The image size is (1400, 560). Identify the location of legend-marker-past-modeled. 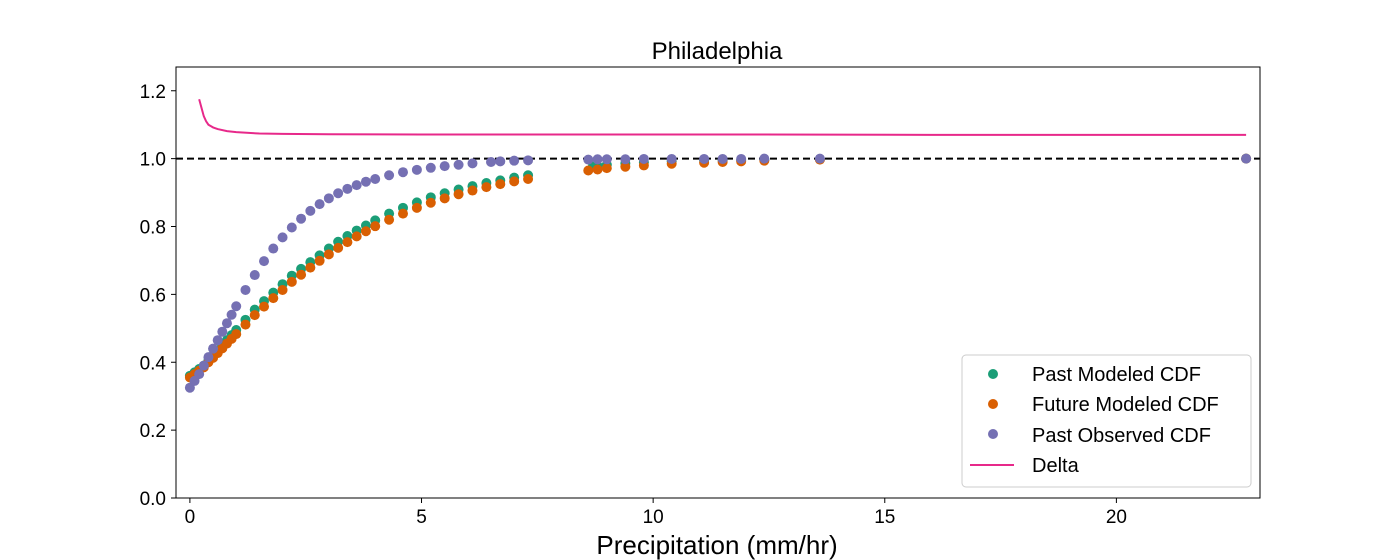
(993, 374).